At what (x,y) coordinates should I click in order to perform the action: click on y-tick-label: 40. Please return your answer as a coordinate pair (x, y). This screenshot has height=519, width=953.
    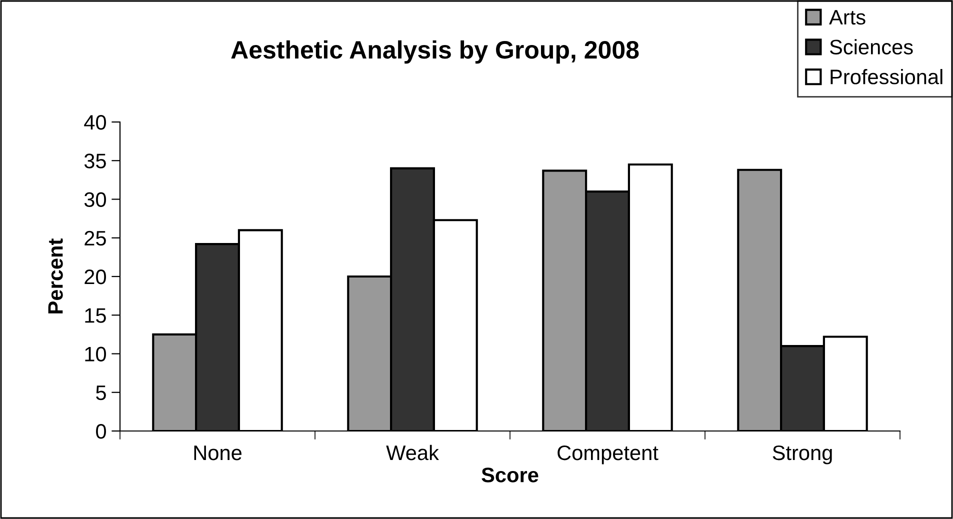
    Looking at the image, I should click on (95, 122).